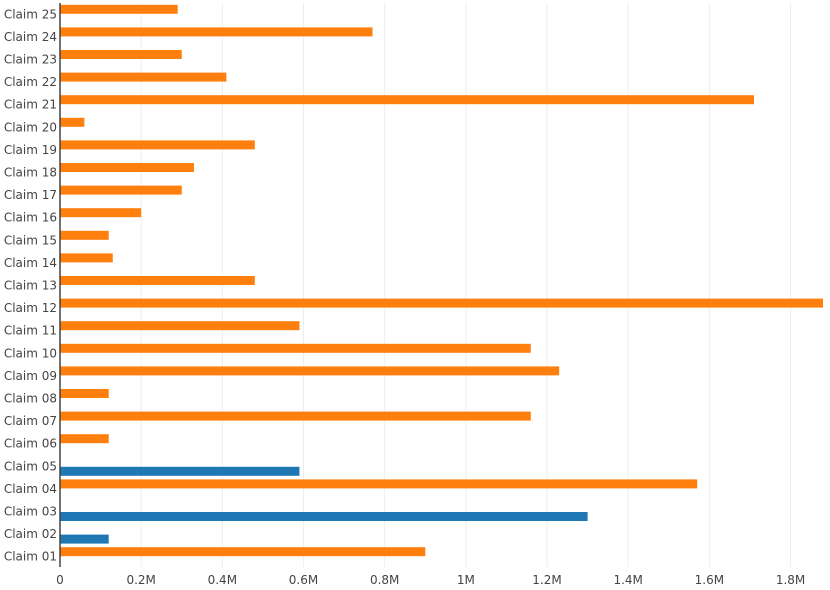 Image resolution: width=830 pixels, height=590 pixels. I want to click on x-tick-label: 1.8M, so click(790, 580).